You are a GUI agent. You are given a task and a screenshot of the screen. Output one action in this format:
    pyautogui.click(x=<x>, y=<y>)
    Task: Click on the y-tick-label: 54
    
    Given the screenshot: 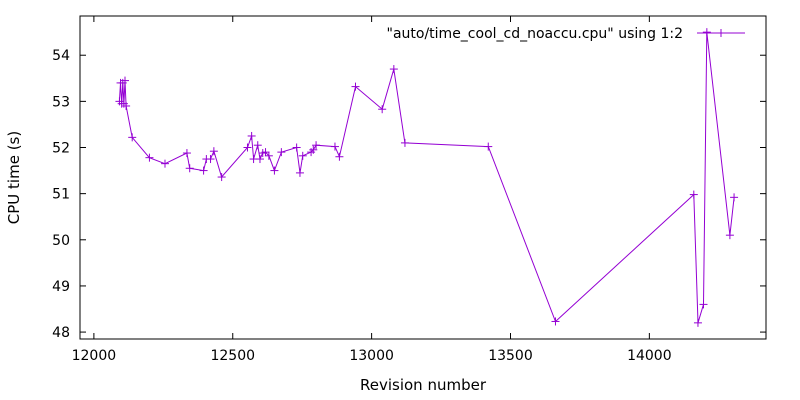 What is the action you would take?
    pyautogui.click(x=61, y=56)
    